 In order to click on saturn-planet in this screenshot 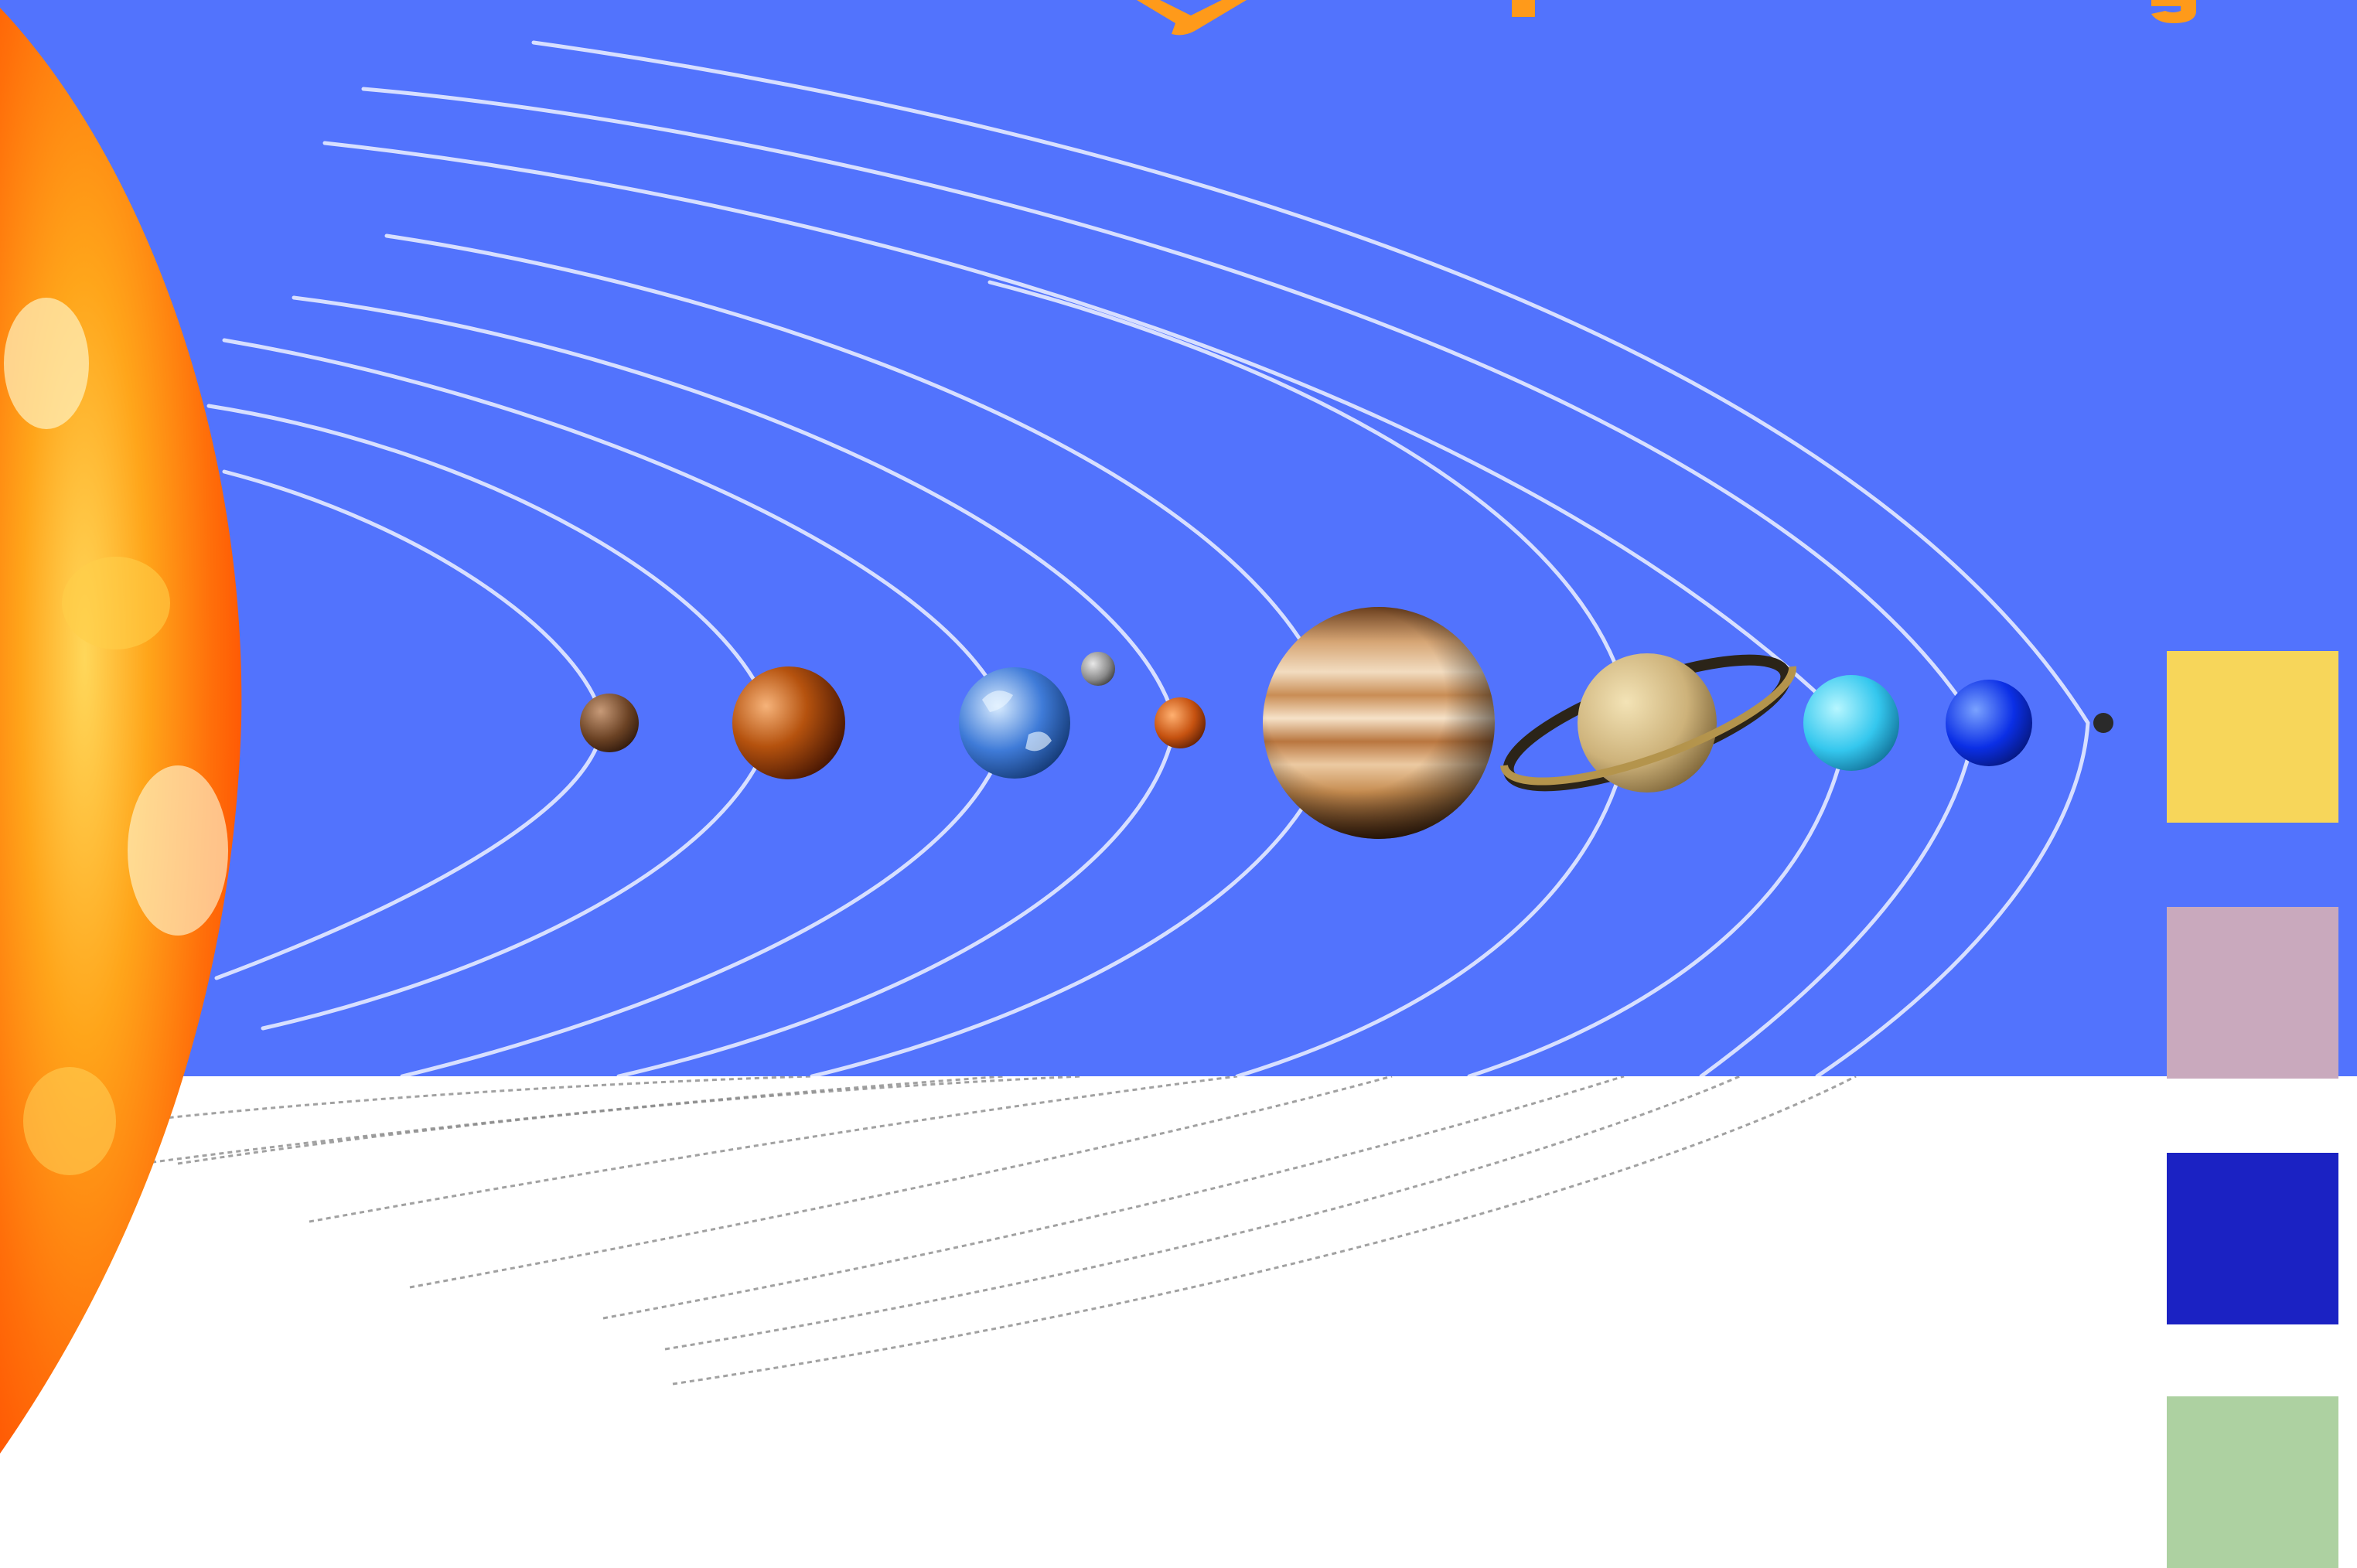, I will do `click(1648, 723)`.